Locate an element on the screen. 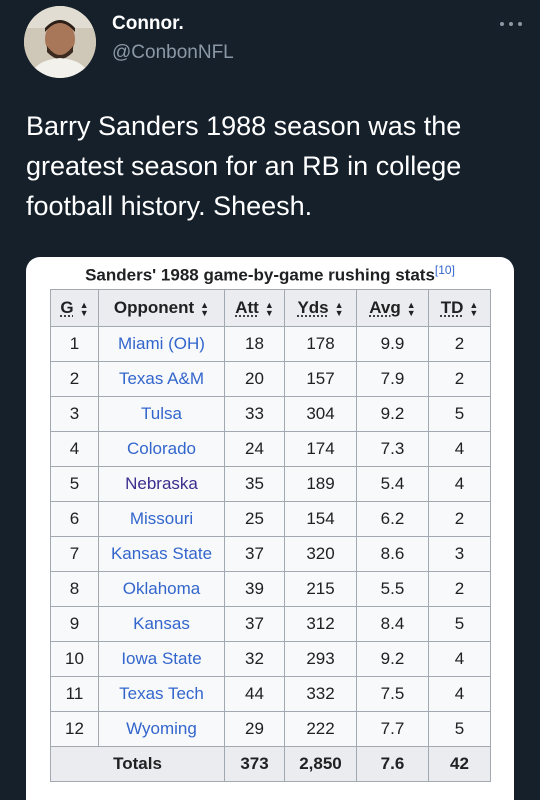 The height and width of the screenshot is (800, 540). more-horizontal-icon is located at coordinates (511, 24).